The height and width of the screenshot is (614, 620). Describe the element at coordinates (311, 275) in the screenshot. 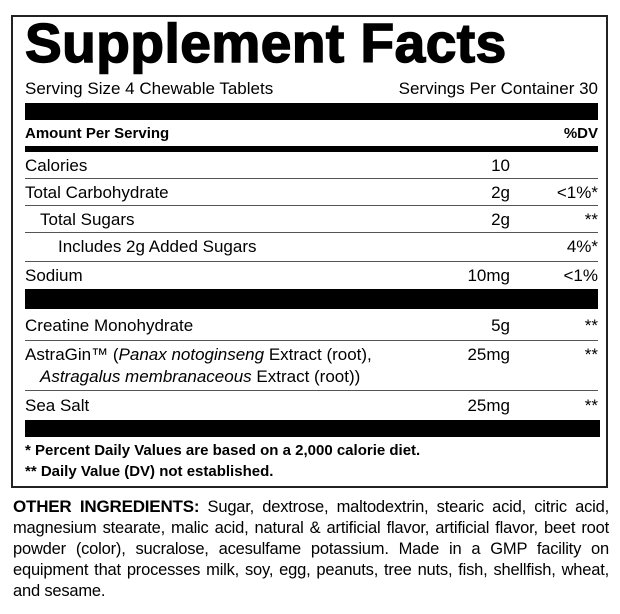

I see `nutrient-row: Sodium 10mg <1%` at that location.